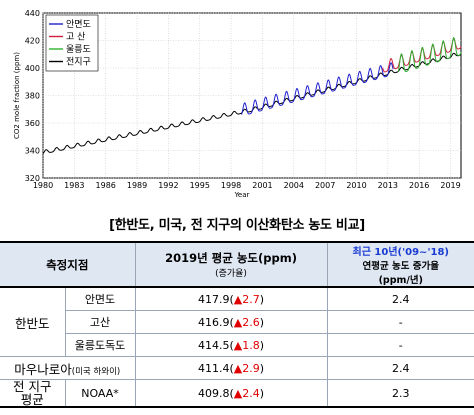 Image resolution: width=474 pixels, height=415 pixels. What do you see at coordinates (32, 41) in the screenshot?
I see `y-tick-label: 420` at bounding box center [32, 41].